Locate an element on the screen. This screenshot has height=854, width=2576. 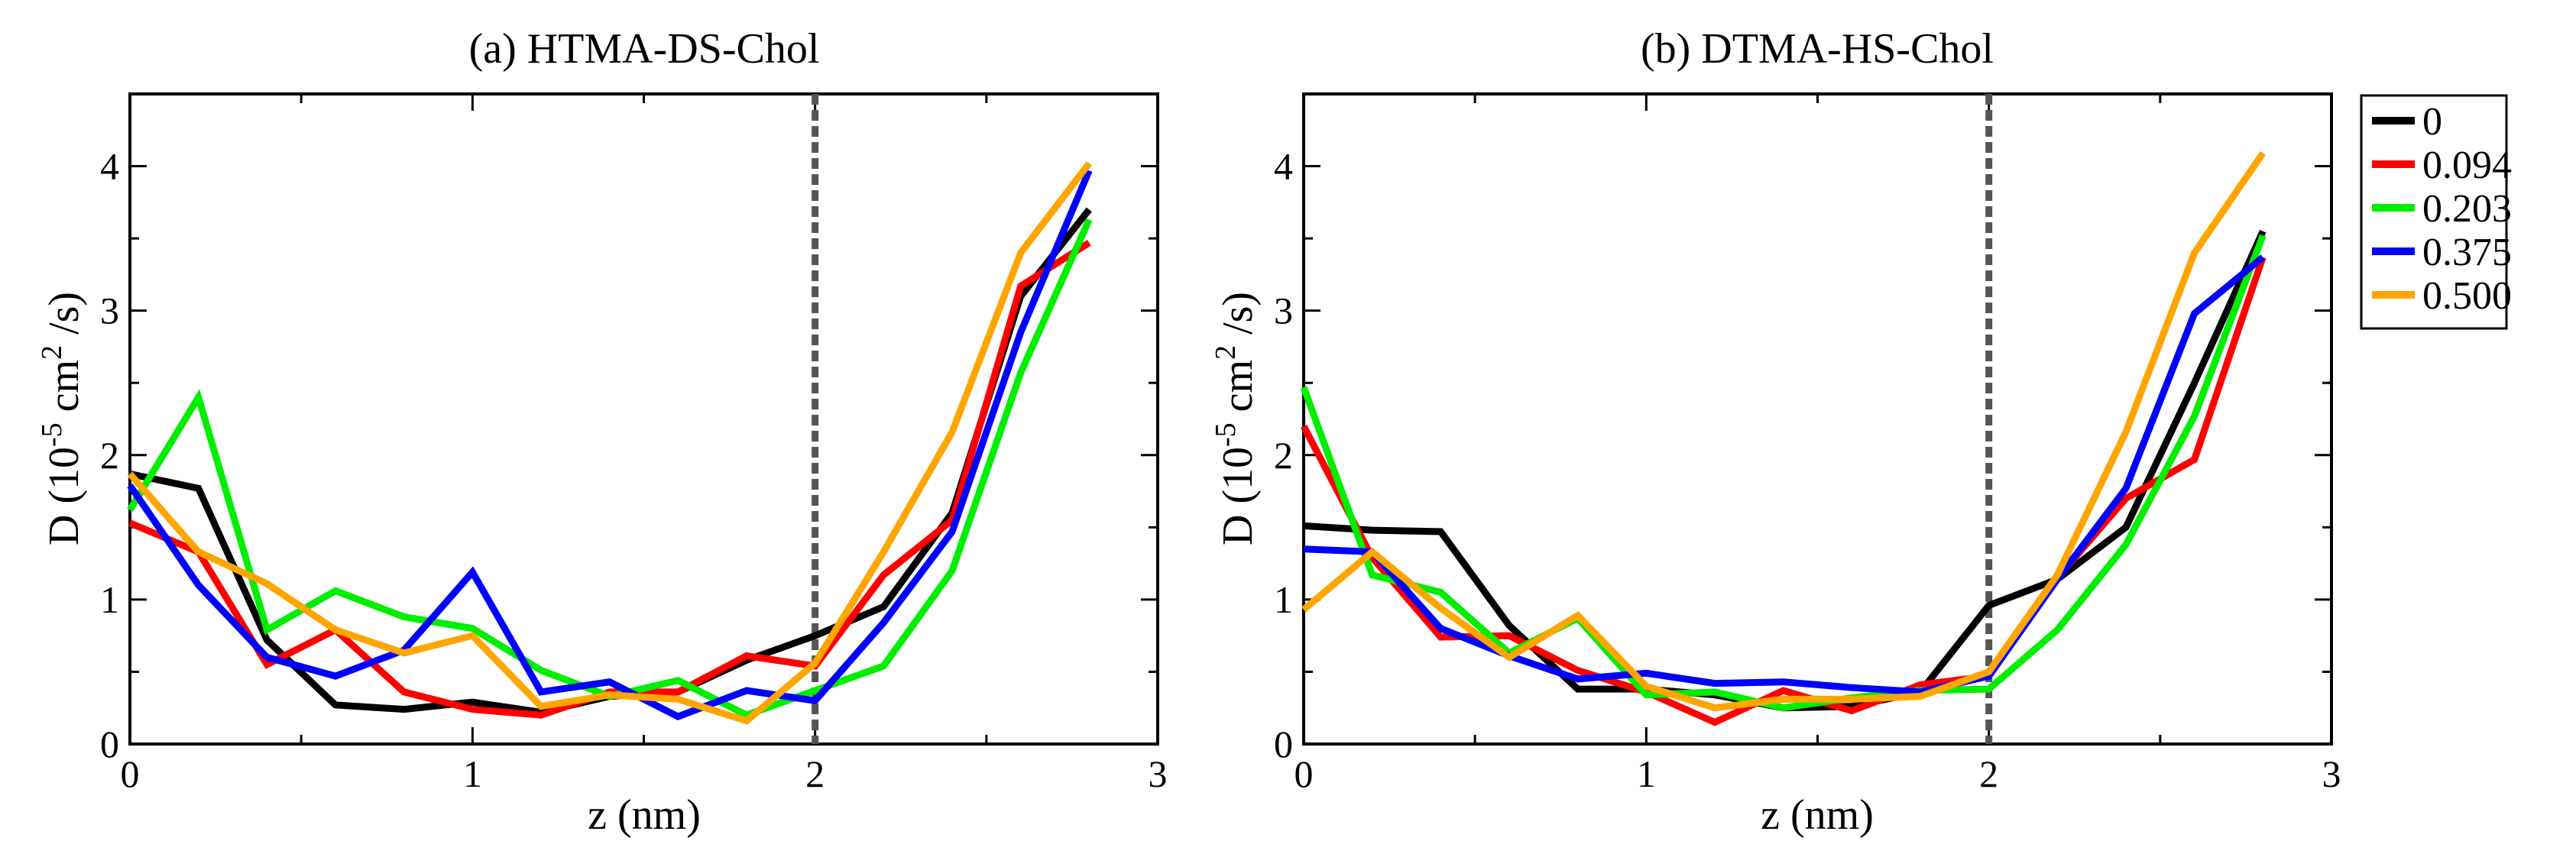
panel-a-x-tick-label: 1 is located at coordinates (472, 773).